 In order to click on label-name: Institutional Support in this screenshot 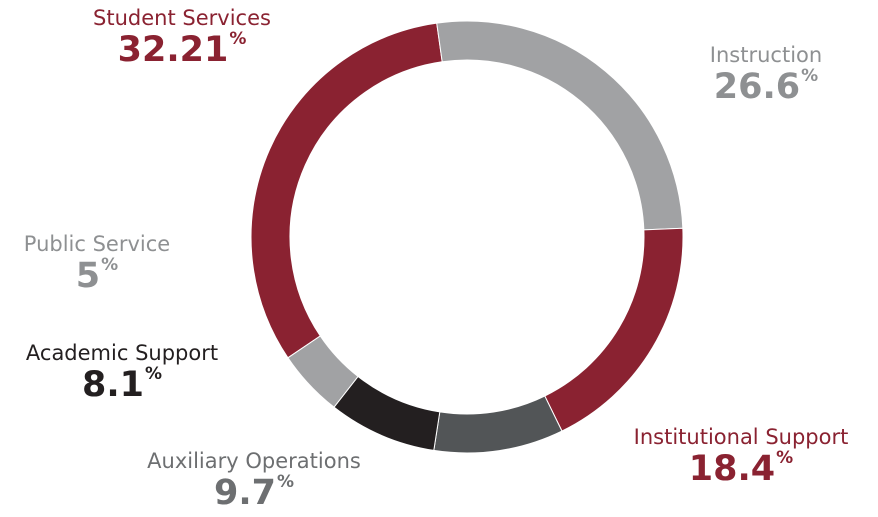, I will do `click(741, 437)`.